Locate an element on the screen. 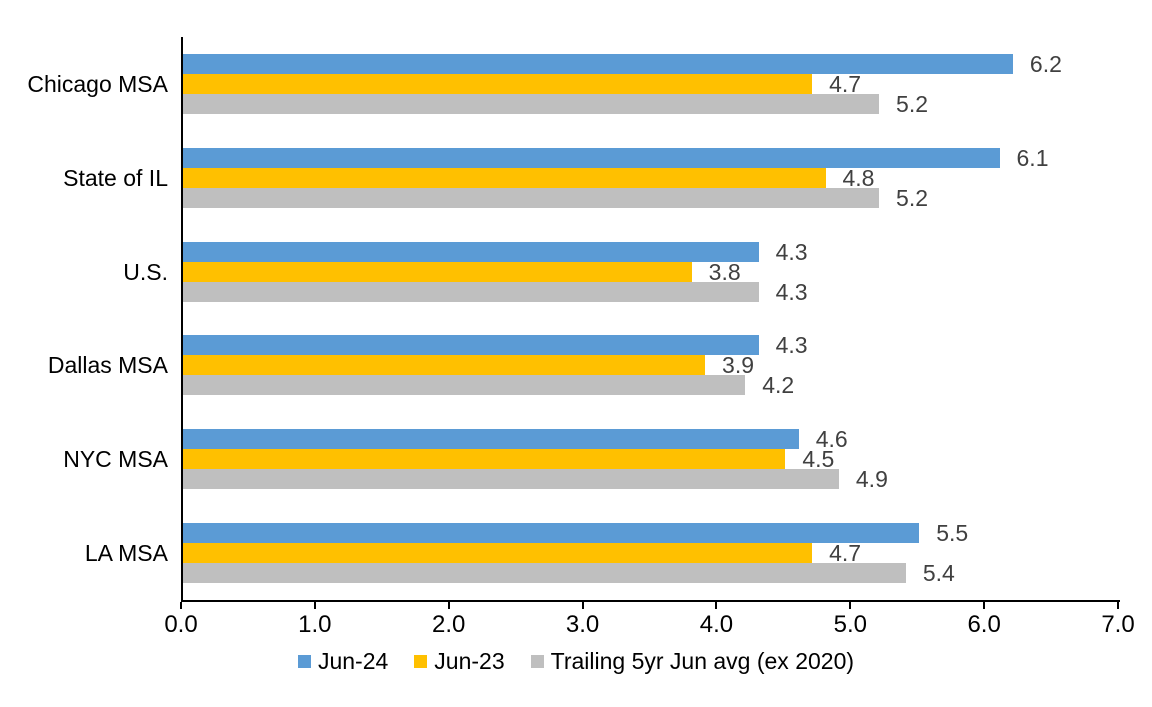 This screenshot has width=1152, height=707. category-label: NYC MSA is located at coordinates (115, 459).